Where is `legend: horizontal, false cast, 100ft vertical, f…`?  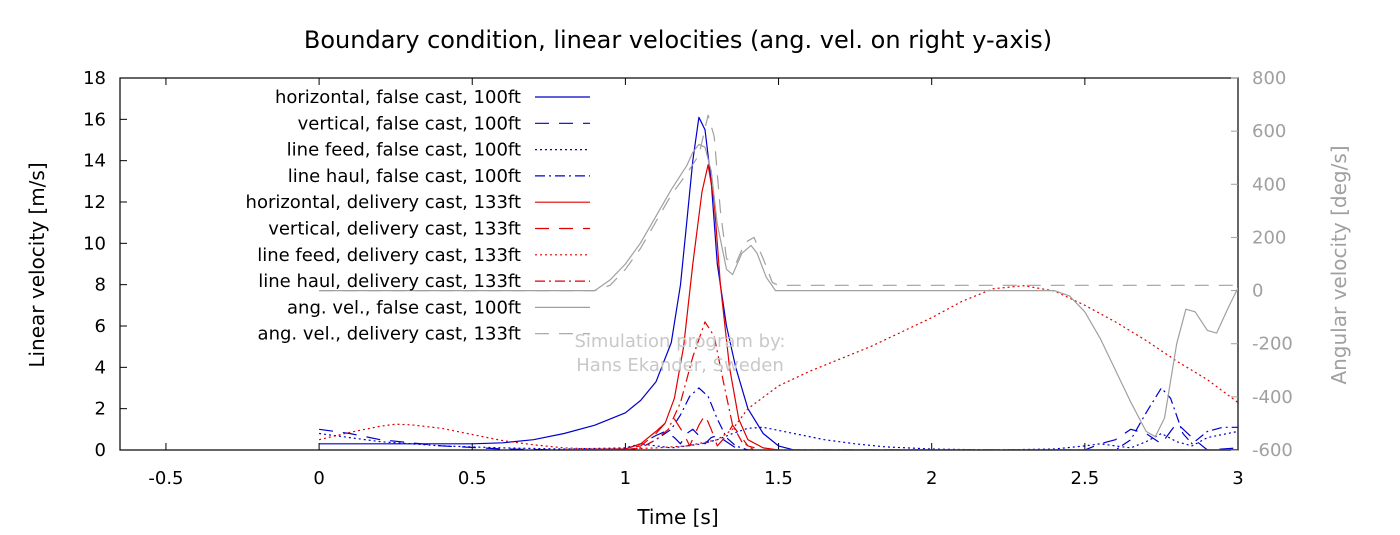 legend: horizontal, false cast, 100ft vertical, f… is located at coordinates (418, 216).